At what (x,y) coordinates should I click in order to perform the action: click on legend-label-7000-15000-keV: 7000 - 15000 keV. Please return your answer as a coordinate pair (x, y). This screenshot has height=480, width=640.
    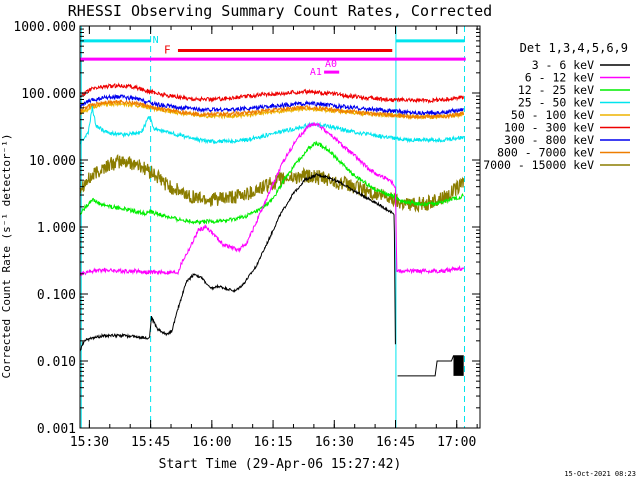
    Looking at the image, I should click on (538, 165).